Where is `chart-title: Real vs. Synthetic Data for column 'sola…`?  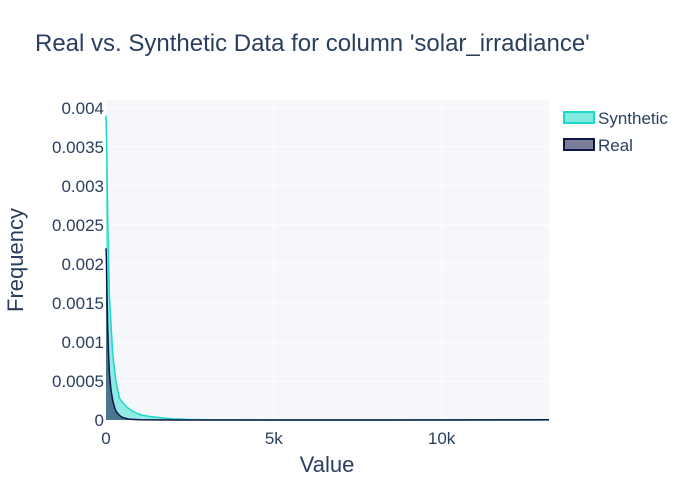
chart-title: Real vs. Synthetic Data for column 'sola… is located at coordinates (312, 43).